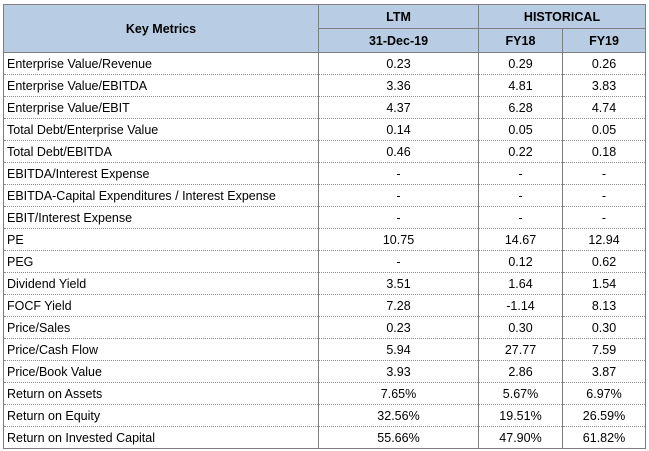 The image size is (649, 451). Describe the element at coordinates (398, 129) in the screenshot. I see `ltm-value-cell: 0.14` at that location.